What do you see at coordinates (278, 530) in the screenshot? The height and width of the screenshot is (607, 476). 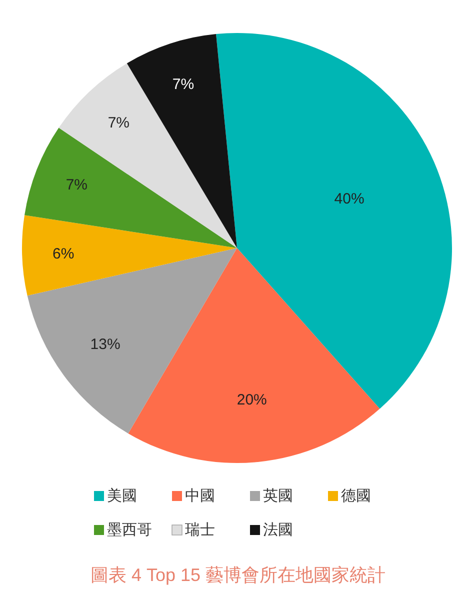 I see `legend-label: 法國` at bounding box center [278, 530].